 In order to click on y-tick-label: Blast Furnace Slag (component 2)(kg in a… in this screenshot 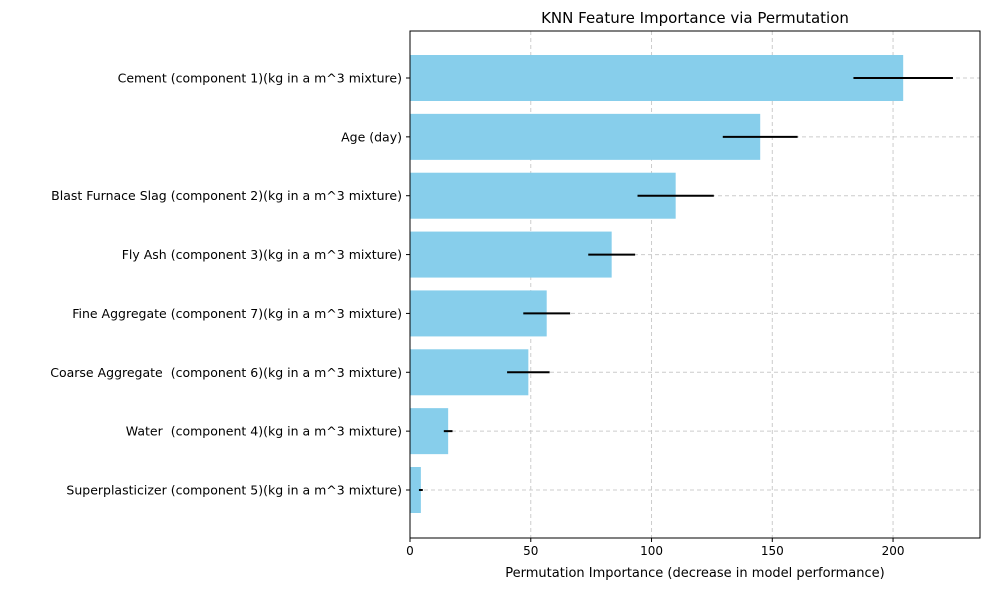, I will do `click(226, 195)`.